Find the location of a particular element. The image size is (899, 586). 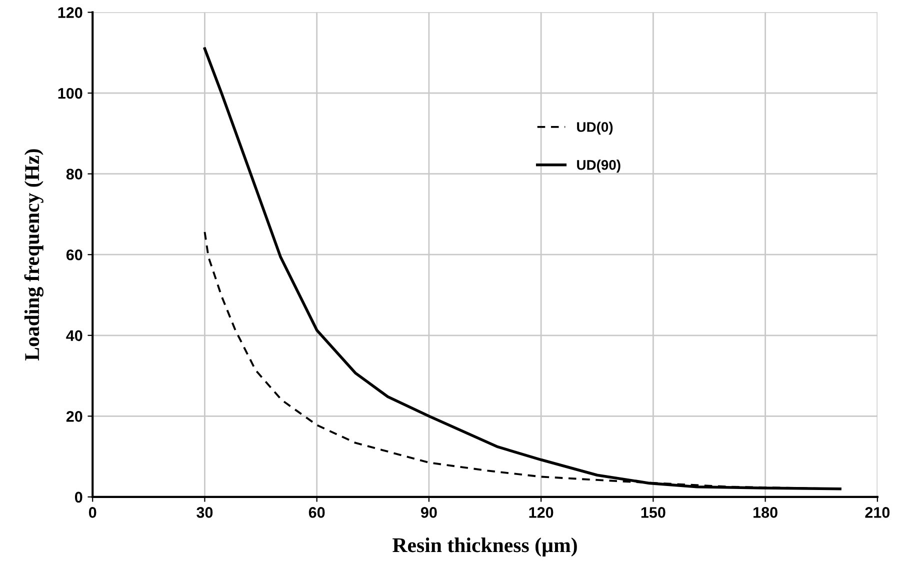

x-tick-label: 60 is located at coordinates (316, 512).